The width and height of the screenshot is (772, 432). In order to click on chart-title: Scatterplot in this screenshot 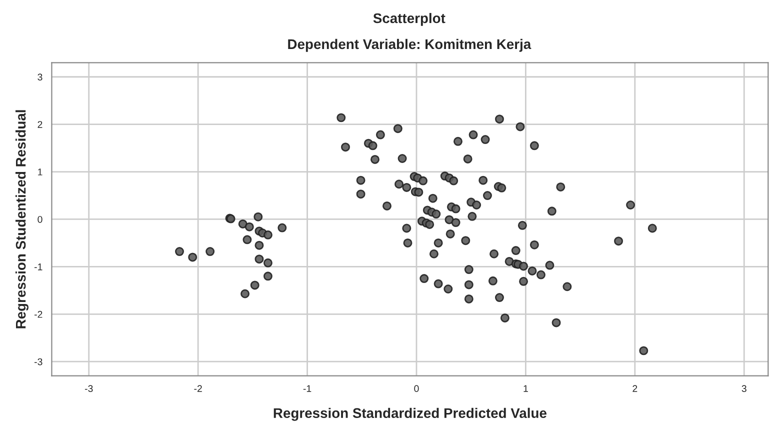, I will do `click(409, 19)`.